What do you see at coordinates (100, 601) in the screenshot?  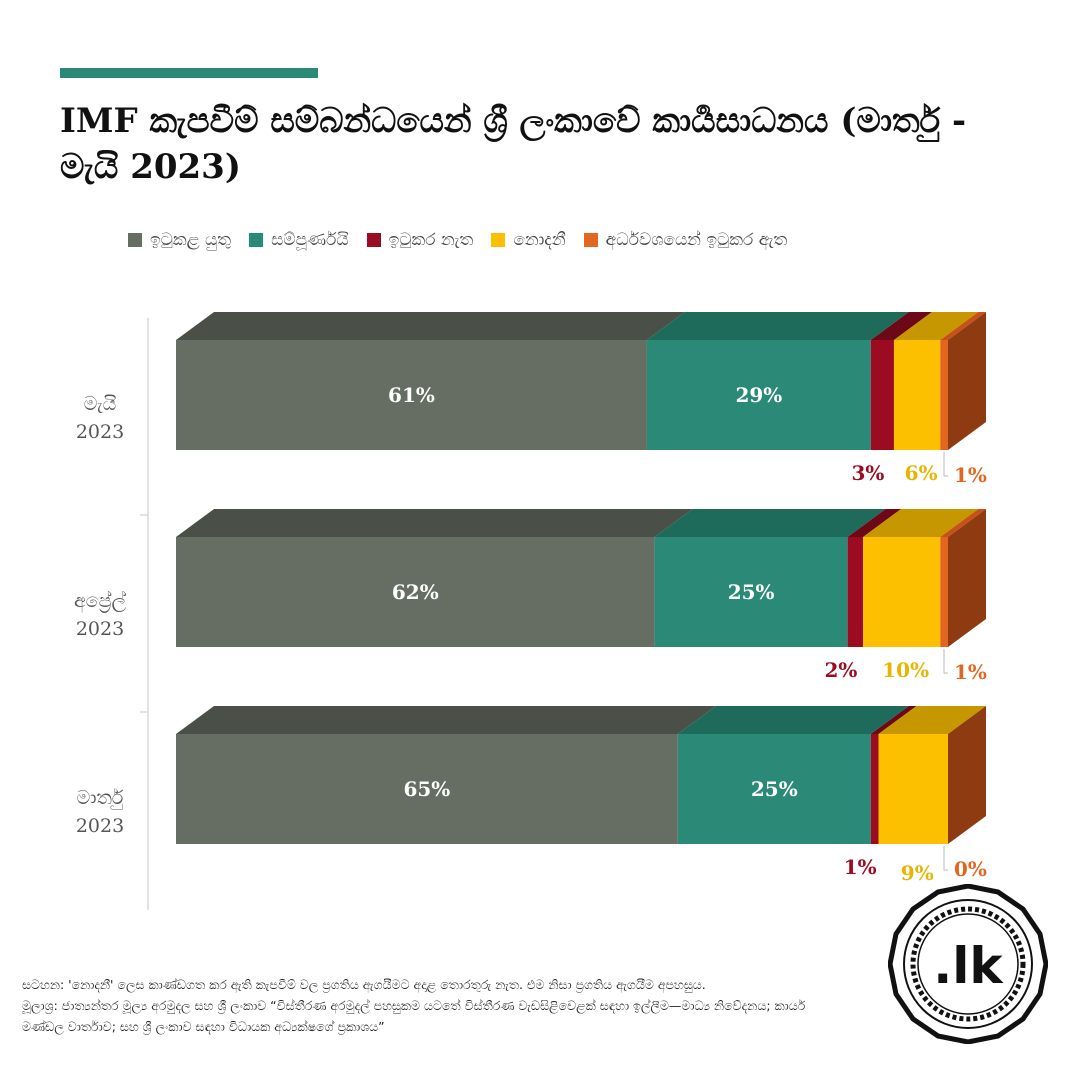 I see `category-label: අප්‍රේල්` at bounding box center [100, 601].